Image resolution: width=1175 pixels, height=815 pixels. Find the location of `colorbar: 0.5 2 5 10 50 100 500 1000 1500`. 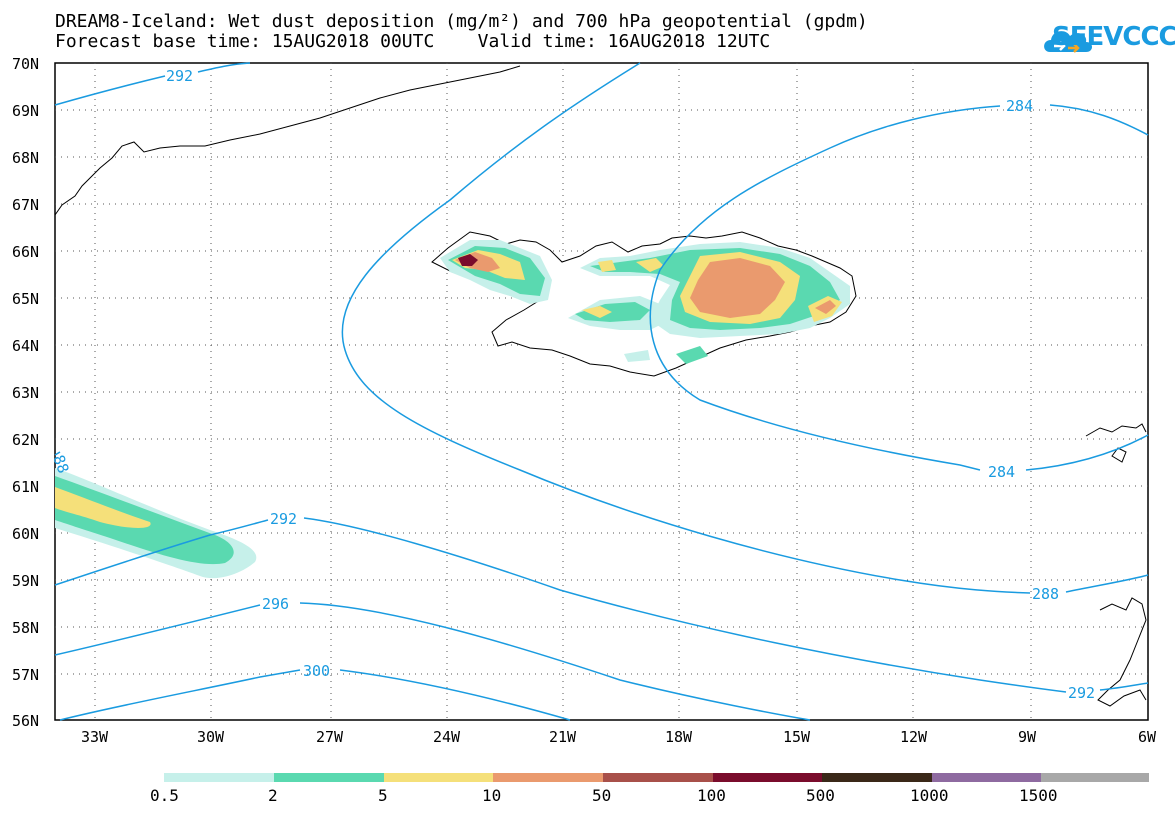

colorbar: 0.5 2 5 10 50 100 500 1000 1500 is located at coordinates (649, 789).